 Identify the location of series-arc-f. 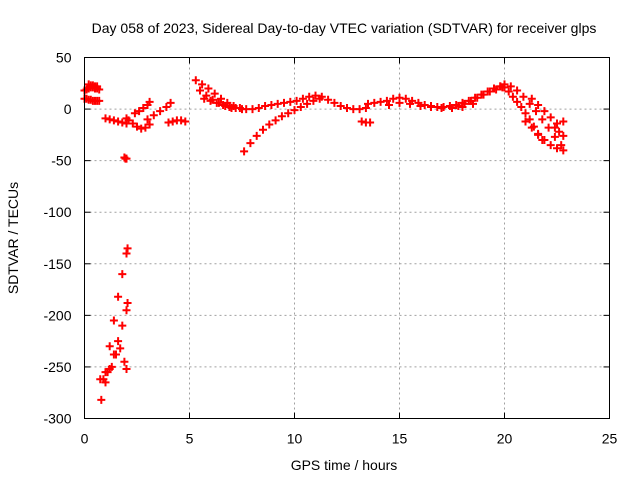
(138, 123).